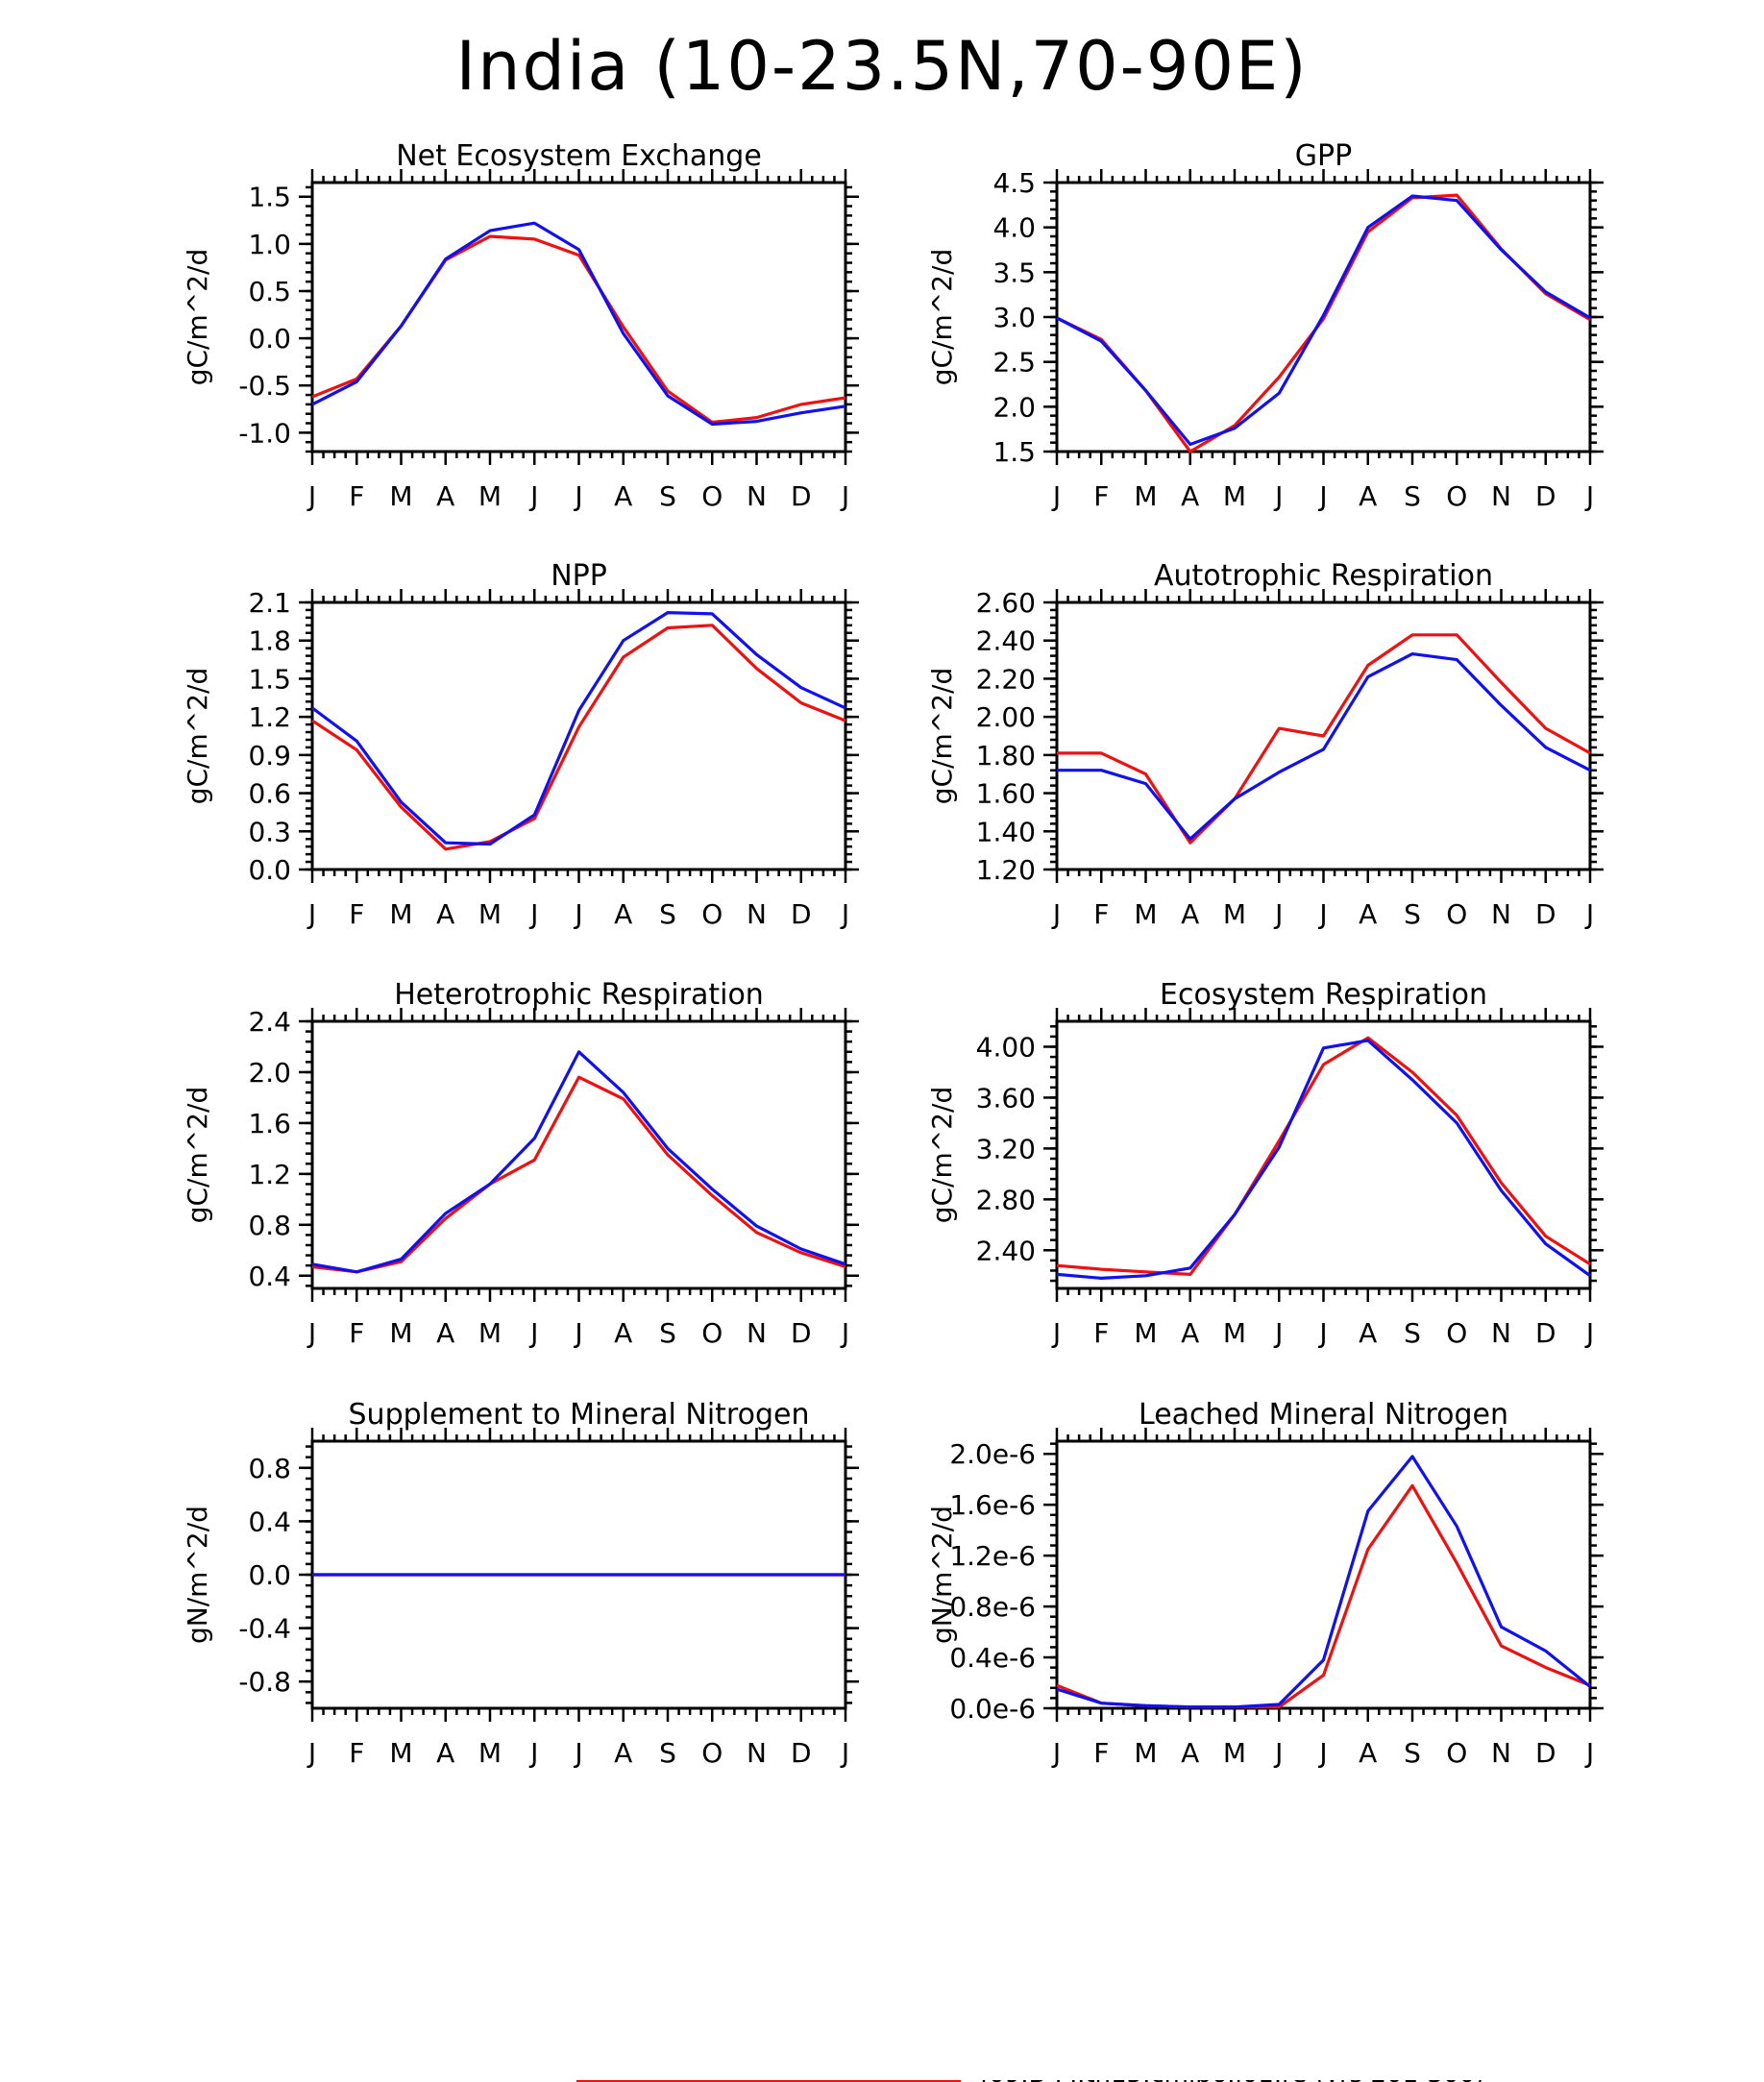  Describe the element at coordinates (1014, 273) in the screenshot. I see `y-tick-label: 3.5` at that location.